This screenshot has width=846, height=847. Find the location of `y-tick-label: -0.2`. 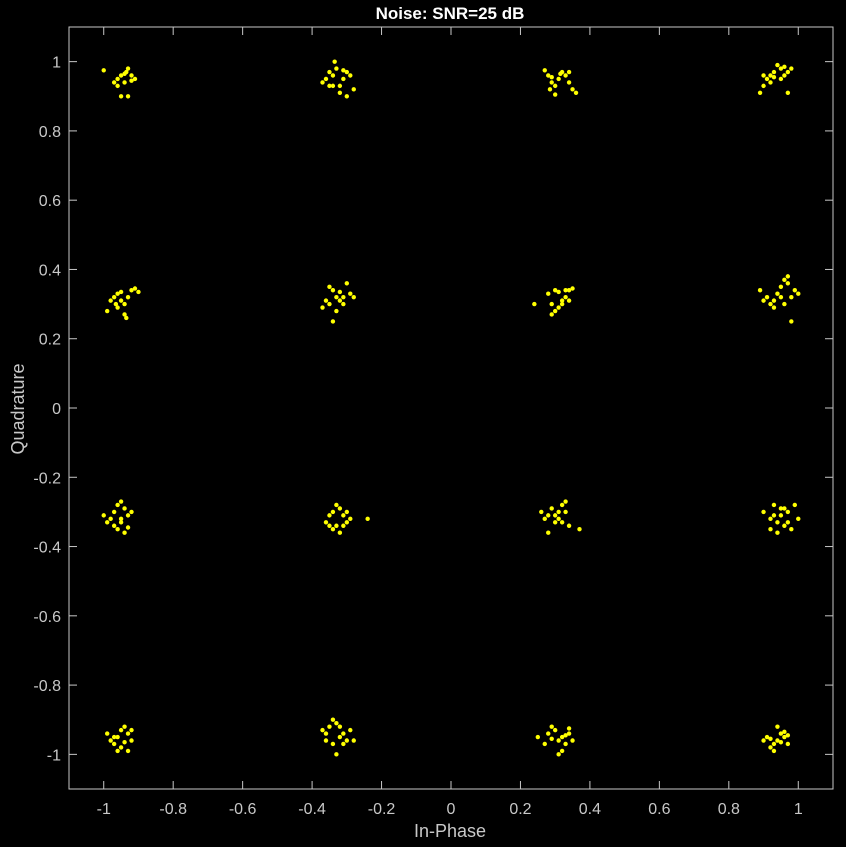

y-tick-label: -0.2 is located at coordinates (47, 478).